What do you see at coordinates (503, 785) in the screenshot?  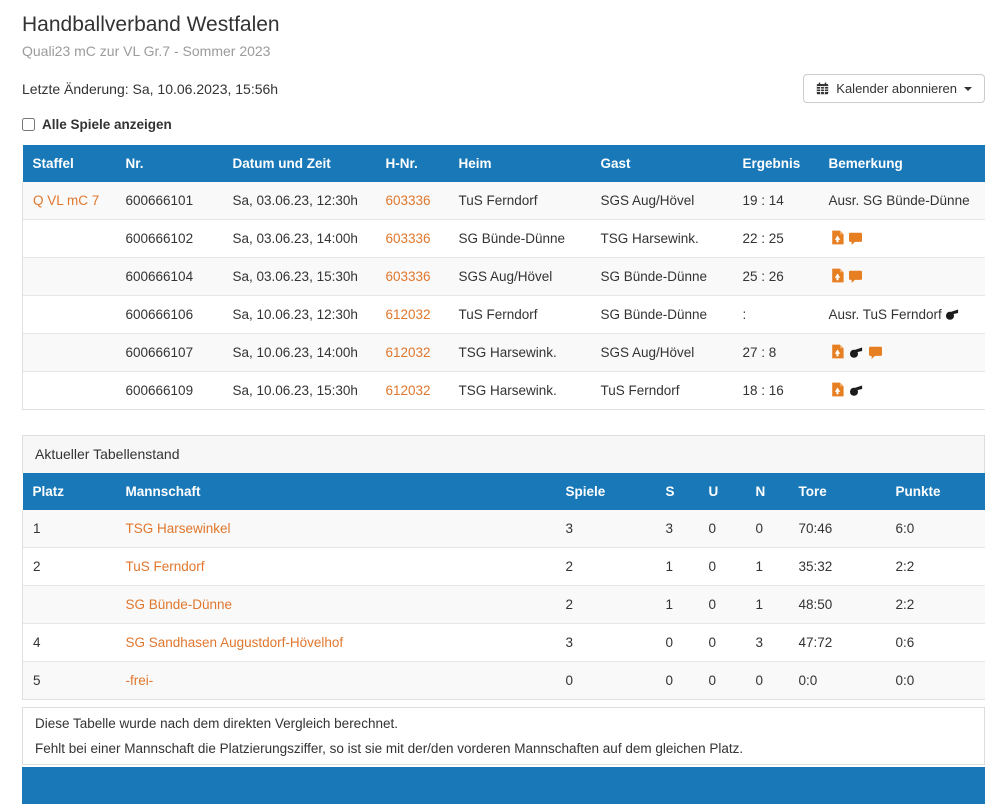 I see `next-section-header-cutoff` at bounding box center [503, 785].